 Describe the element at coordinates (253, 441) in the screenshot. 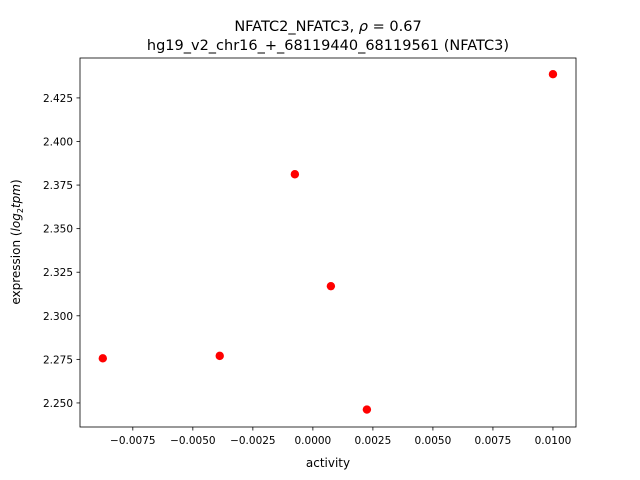

I see `x-tick-label: −0.0025` at that location.